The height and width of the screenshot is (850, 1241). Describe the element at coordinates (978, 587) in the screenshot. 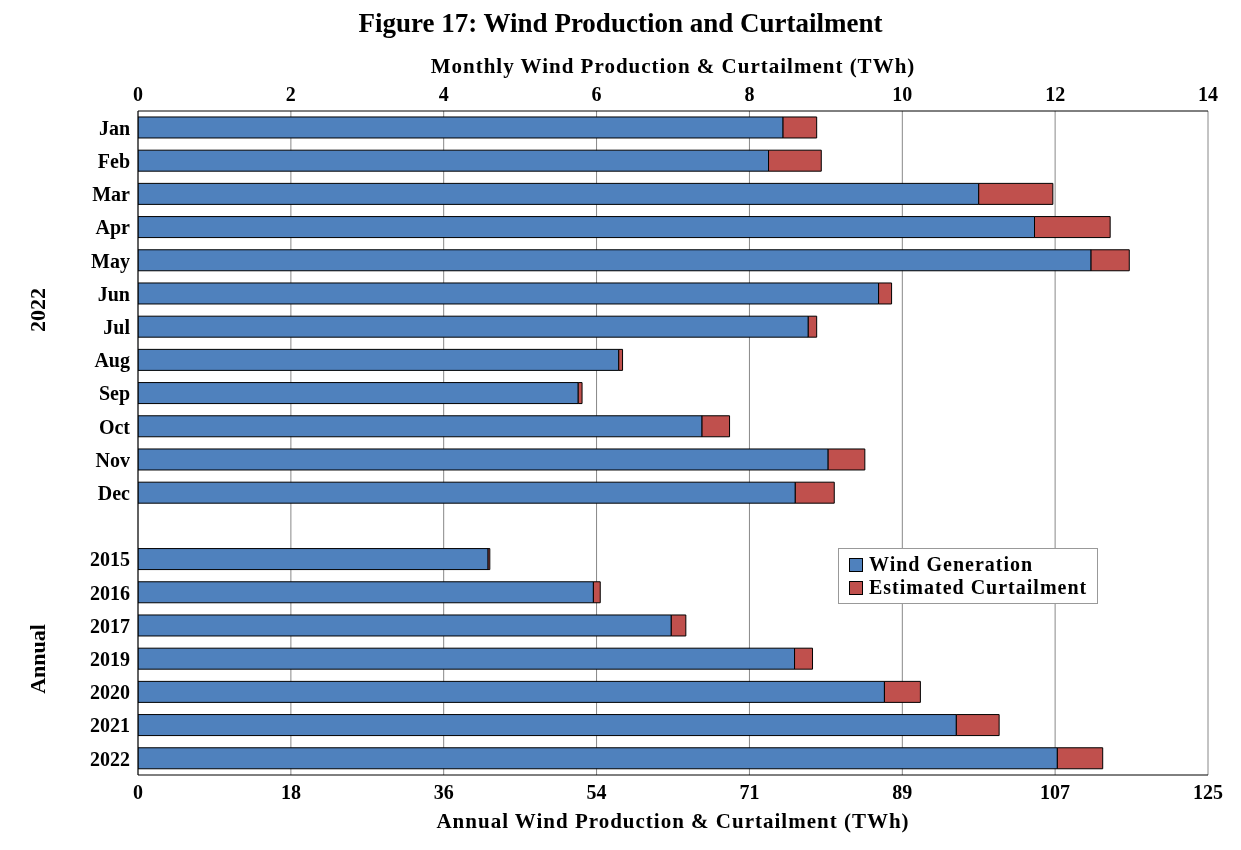

I see `legend-label: Estimated Curtailment` at that location.